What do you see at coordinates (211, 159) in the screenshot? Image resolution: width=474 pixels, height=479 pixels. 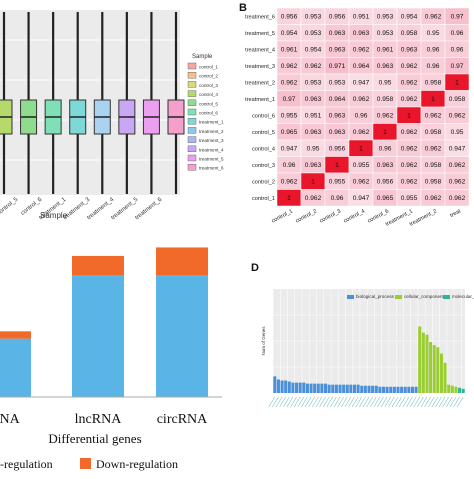 I see `legend-label: treatment_5` at bounding box center [211, 159].